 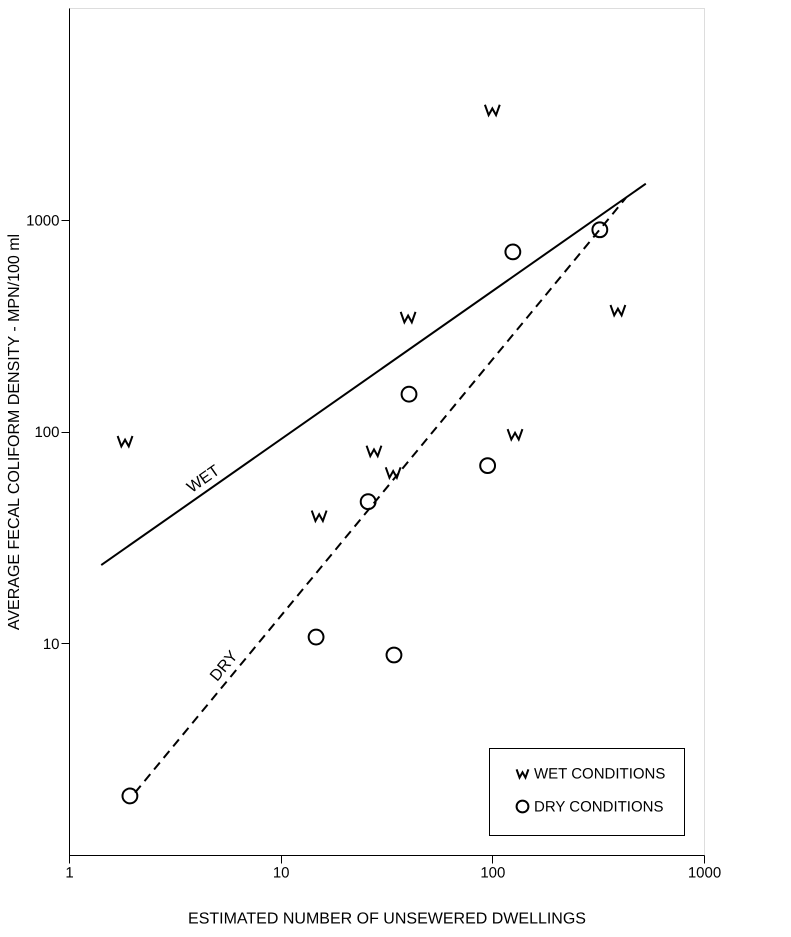 What do you see at coordinates (281, 873) in the screenshot?
I see `x-tick-label: 10` at bounding box center [281, 873].